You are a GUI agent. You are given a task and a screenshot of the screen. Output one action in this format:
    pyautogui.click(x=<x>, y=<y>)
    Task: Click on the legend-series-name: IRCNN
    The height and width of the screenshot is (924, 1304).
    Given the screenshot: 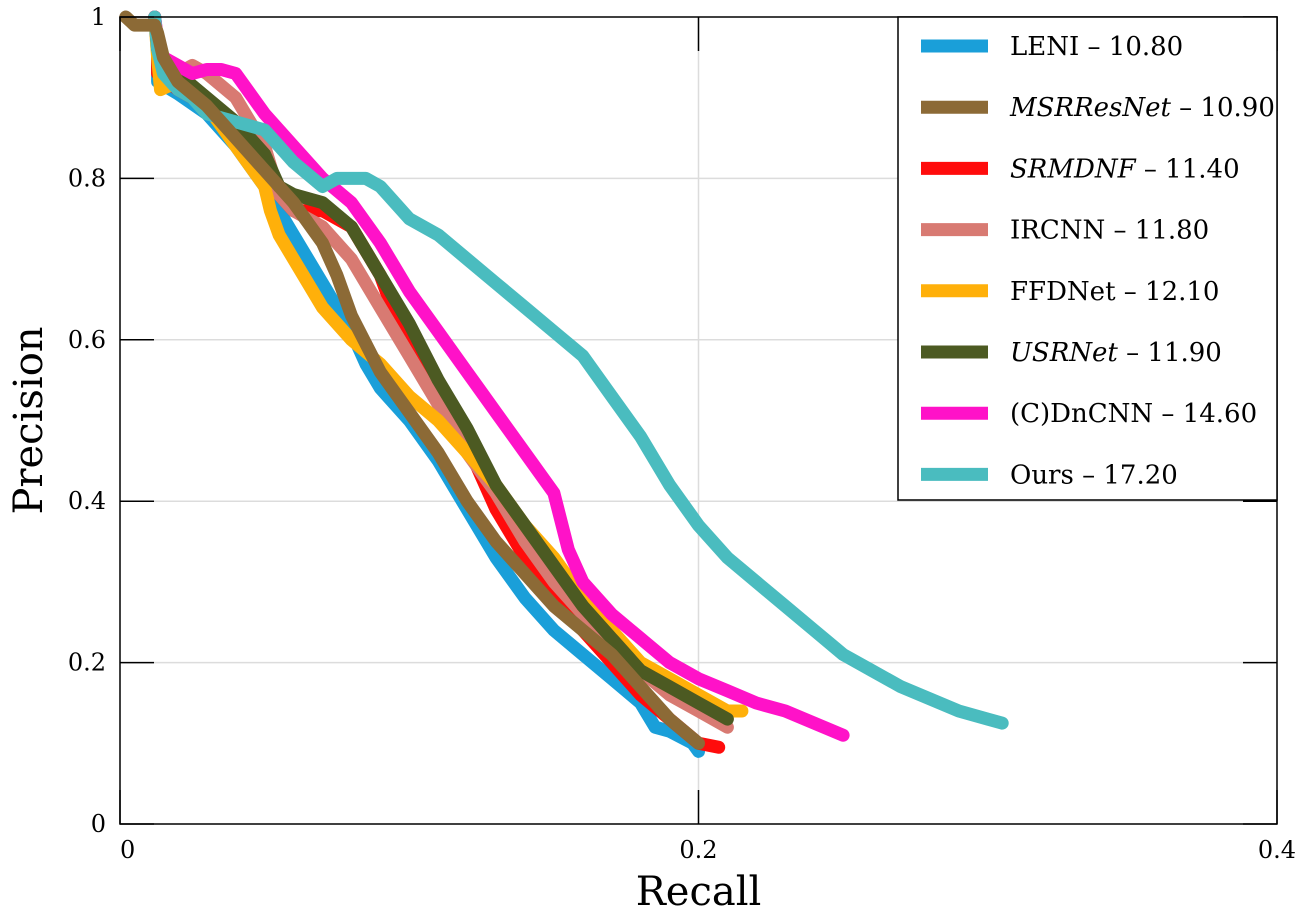 What is the action you would take?
    pyautogui.click(x=1057, y=231)
    